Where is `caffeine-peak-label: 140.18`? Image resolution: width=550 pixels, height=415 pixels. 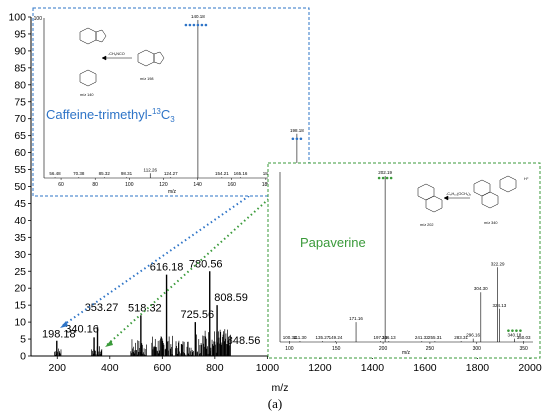 caffeine-peak-label: 140.18 is located at coordinates (198, 16).